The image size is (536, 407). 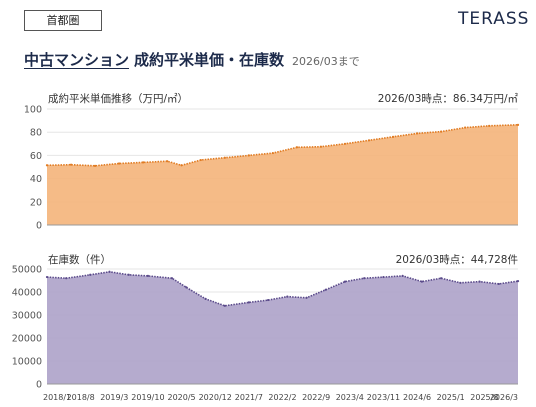 What do you see at coordinates (81, 397) in the screenshot?
I see `x-tick-label: 2018/8` at bounding box center [81, 397].